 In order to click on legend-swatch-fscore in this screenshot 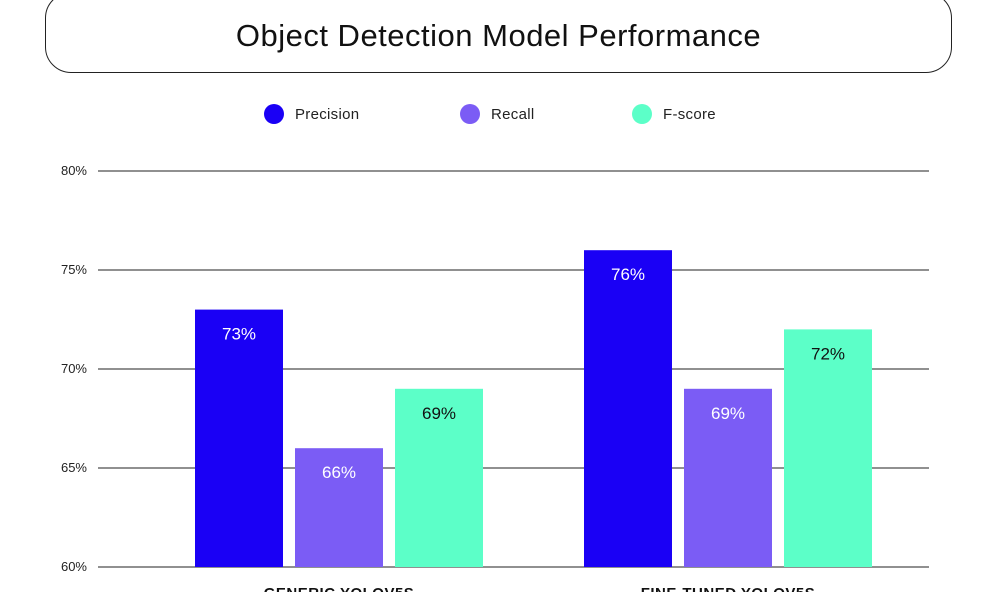, I will do `click(642, 114)`.